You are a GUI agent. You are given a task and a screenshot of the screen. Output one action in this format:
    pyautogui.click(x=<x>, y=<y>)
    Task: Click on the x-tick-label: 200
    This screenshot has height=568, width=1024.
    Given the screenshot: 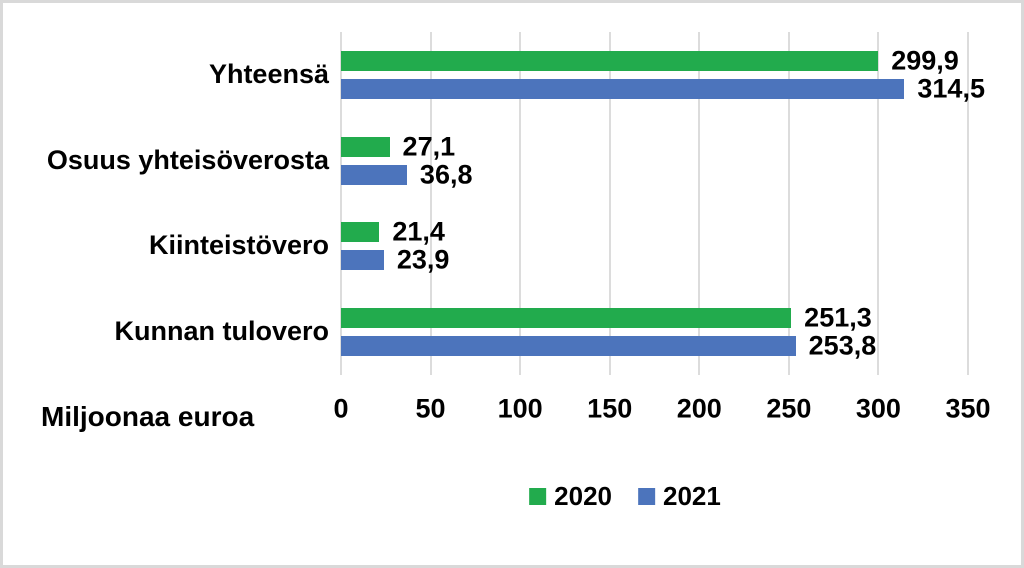 What is the action you would take?
    pyautogui.click(x=699, y=408)
    